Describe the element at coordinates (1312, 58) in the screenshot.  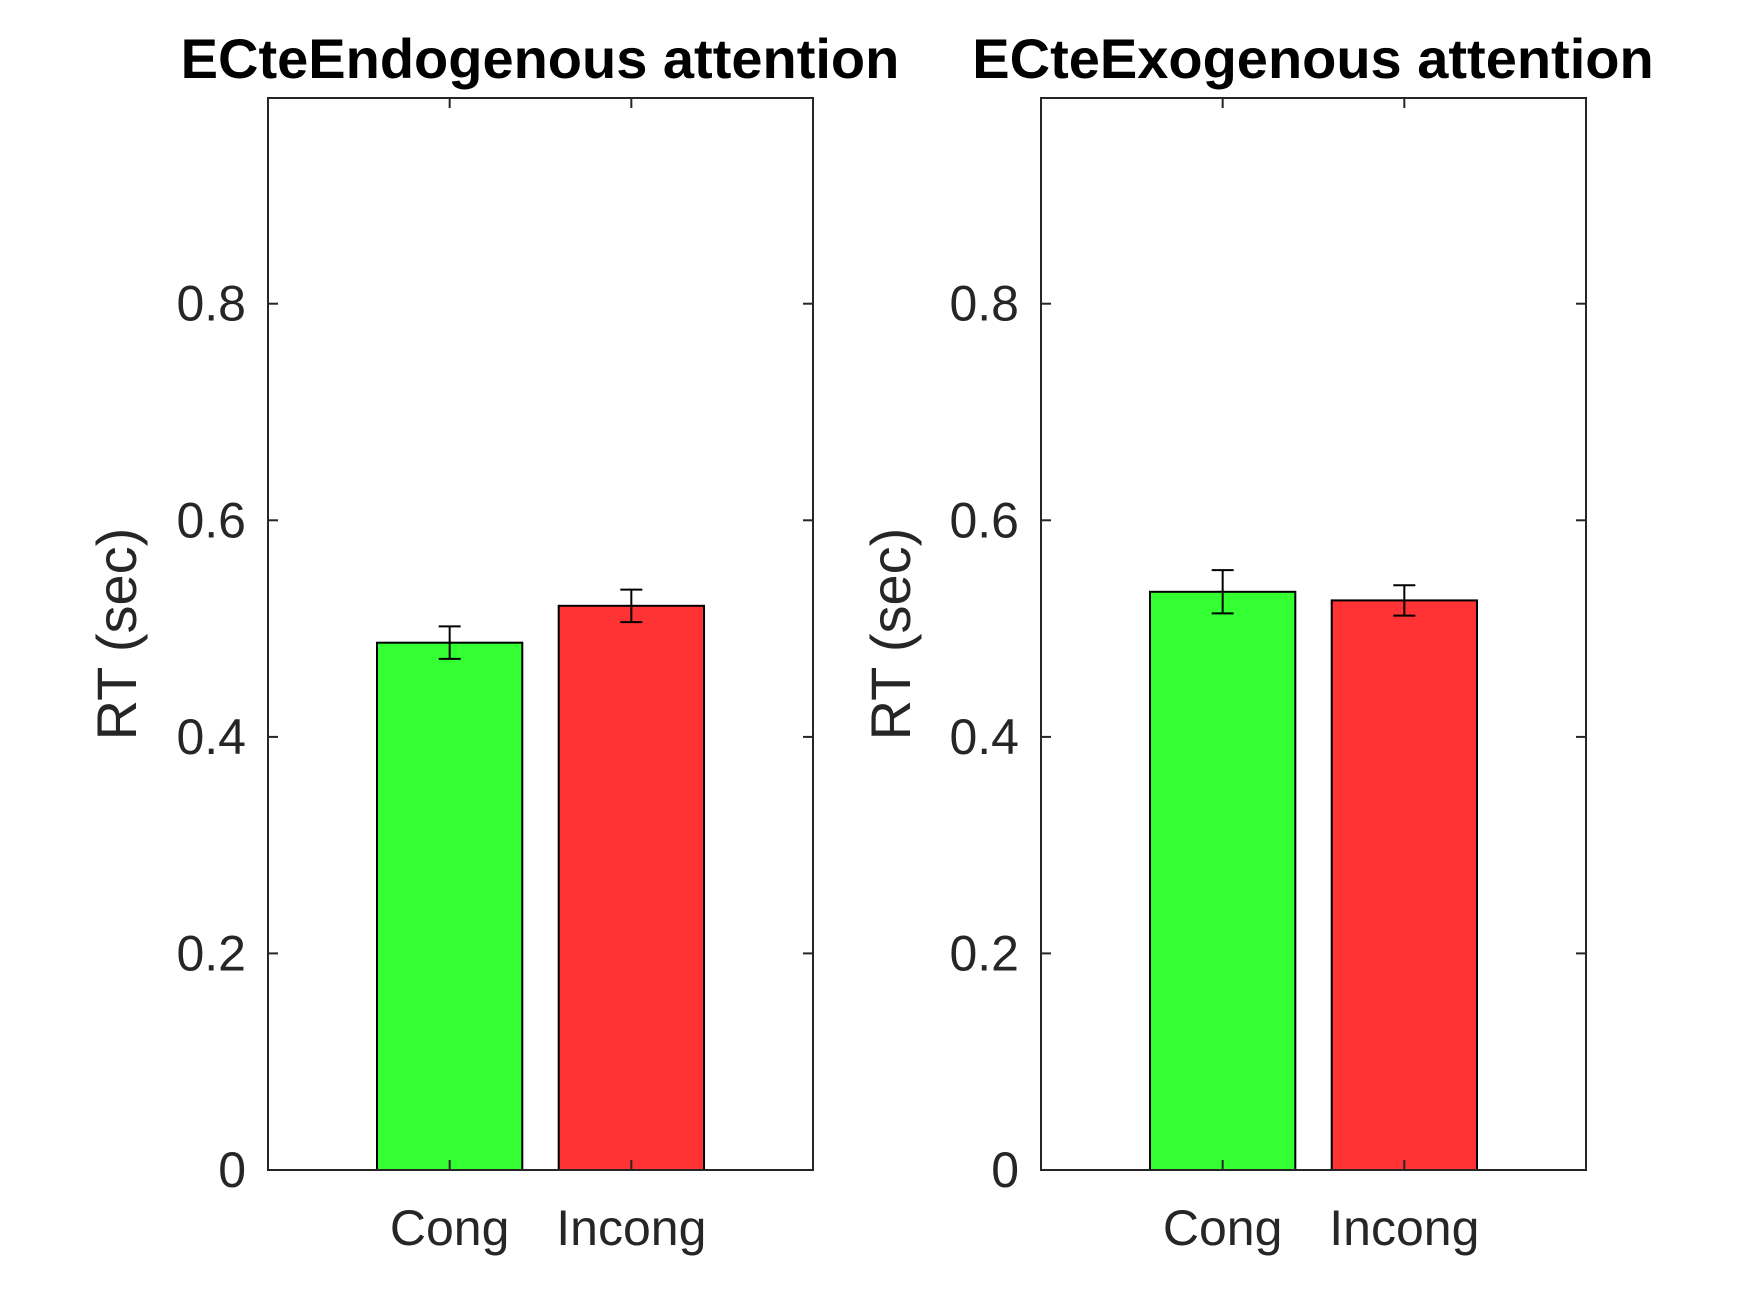
I see `chart-title: ECteExogenous attention` at that location.